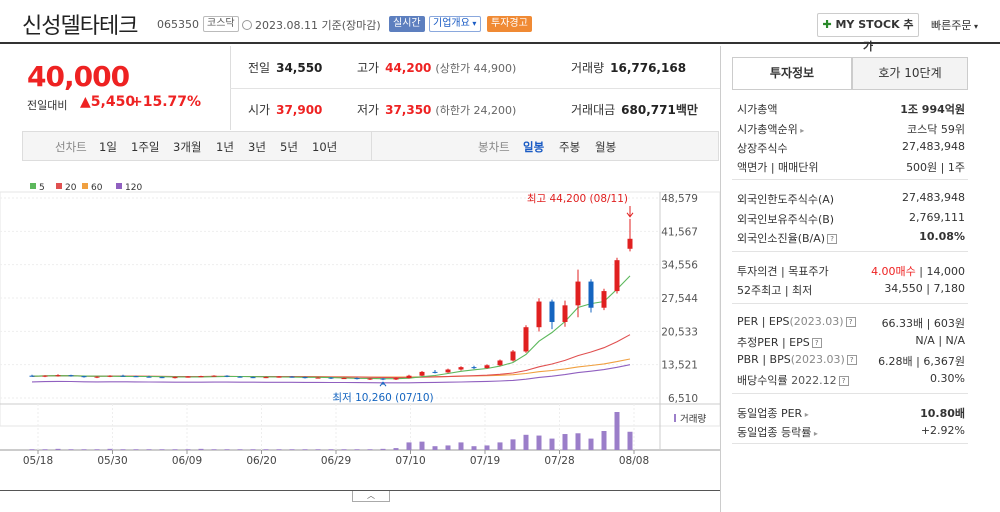  Describe the element at coordinates (648, 68) in the screenshot. I see `volume-value: 16,776,168` at that location.